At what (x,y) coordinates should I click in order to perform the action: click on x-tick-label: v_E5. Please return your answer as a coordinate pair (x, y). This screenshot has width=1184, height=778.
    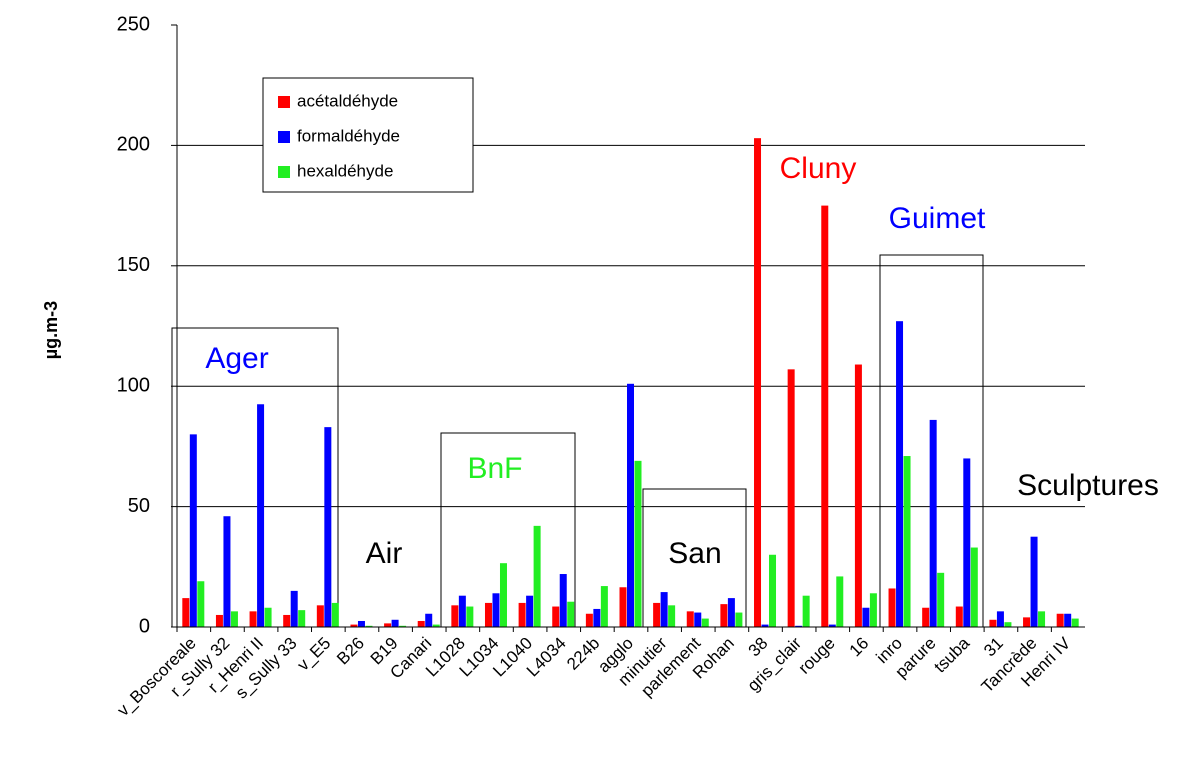
    Looking at the image, I should click on (313, 654).